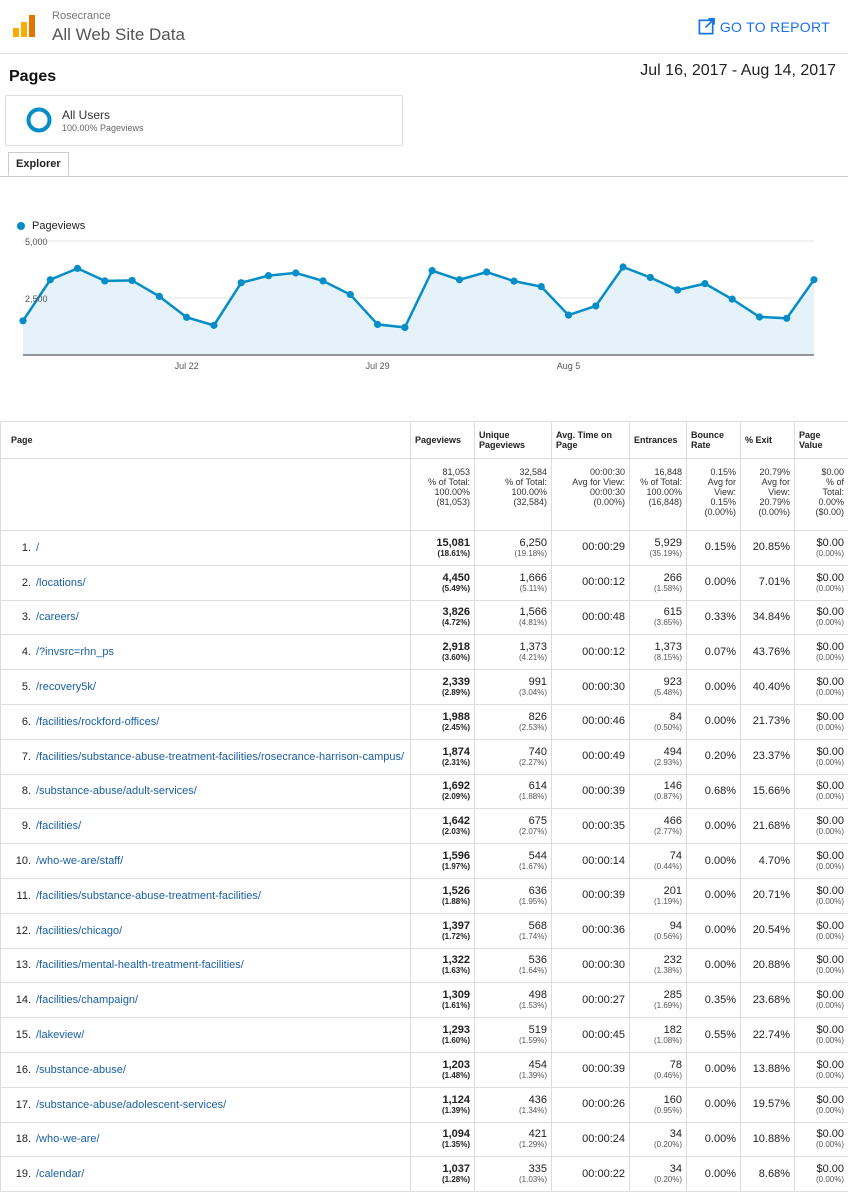 The width and height of the screenshot is (848, 1200). What do you see at coordinates (23, 965) in the screenshot?
I see `row-index: 13.` at bounding box center [23, 965].